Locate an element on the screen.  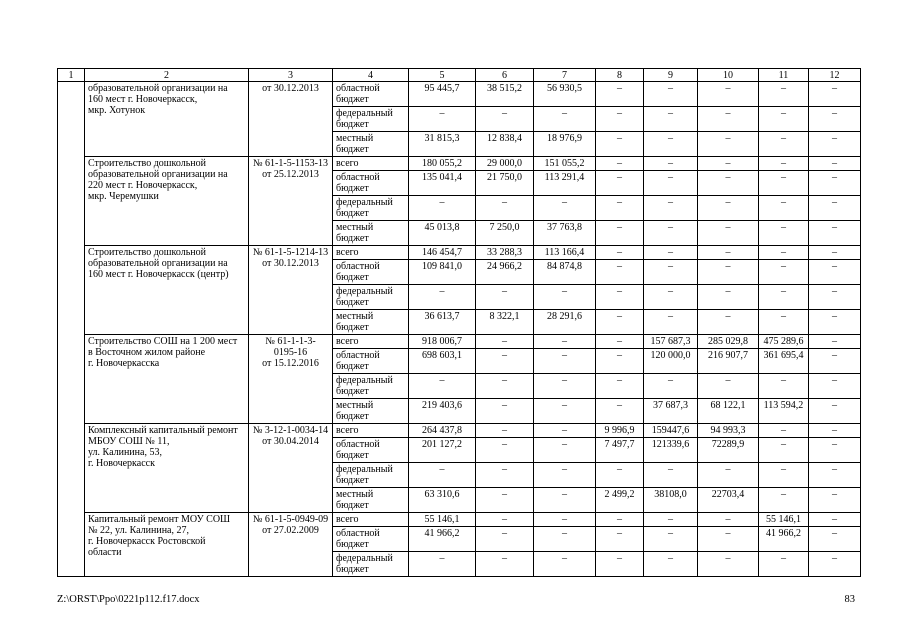
cell-value: 29 000,0 is located at coordinates (504, 163).